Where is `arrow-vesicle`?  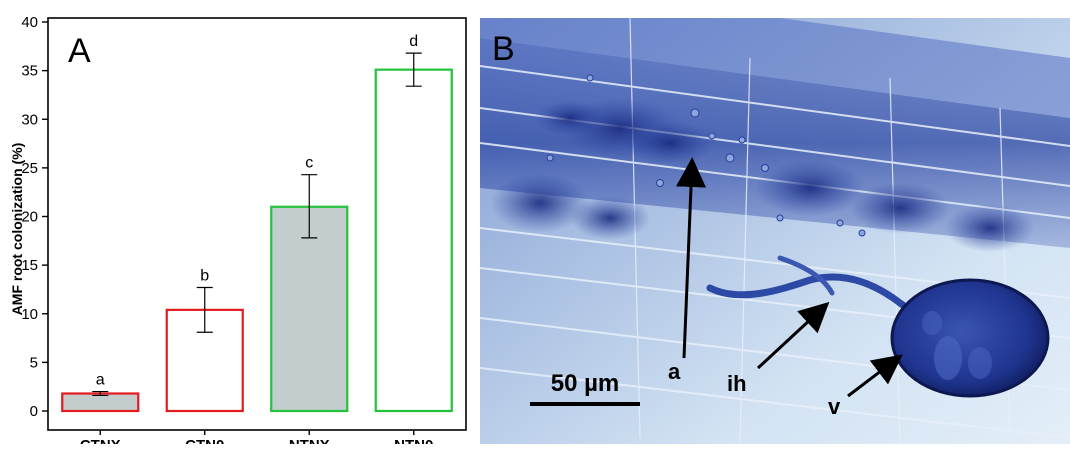 arrow-vesicle is located at coordinates (875, 376).